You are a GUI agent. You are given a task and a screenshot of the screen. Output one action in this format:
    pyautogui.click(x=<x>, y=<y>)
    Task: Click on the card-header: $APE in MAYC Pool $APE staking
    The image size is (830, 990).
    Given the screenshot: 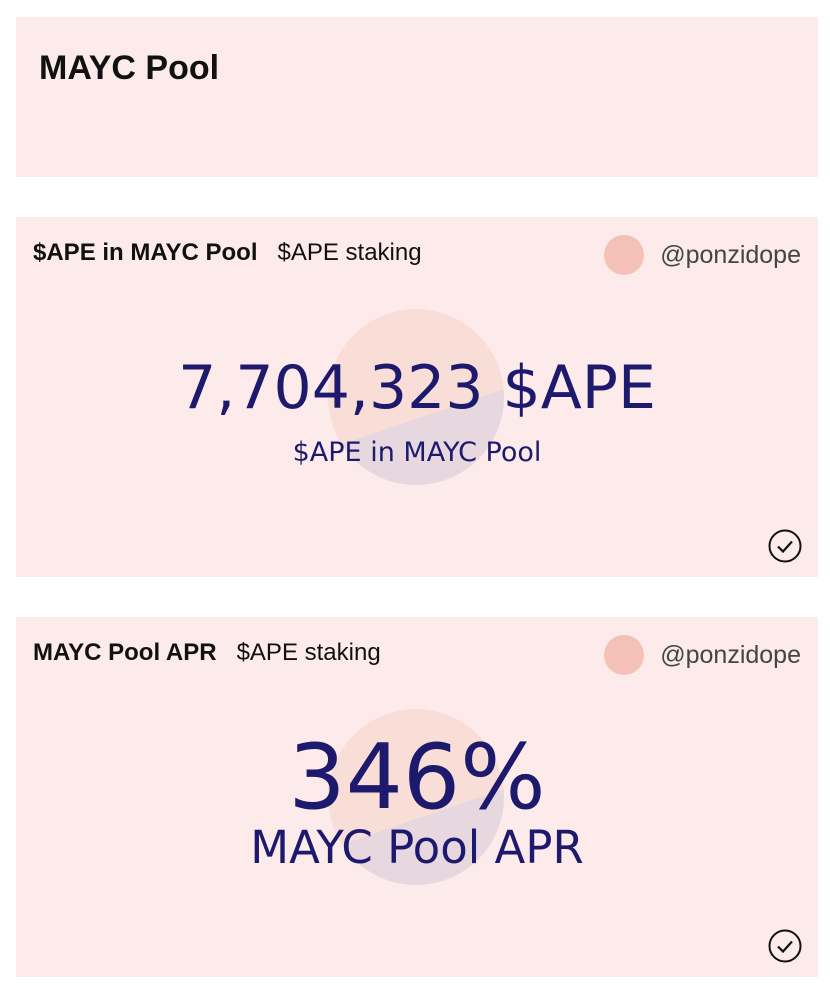 What is the action you would take?
    pyautogui.click(x=227, y=253)
    